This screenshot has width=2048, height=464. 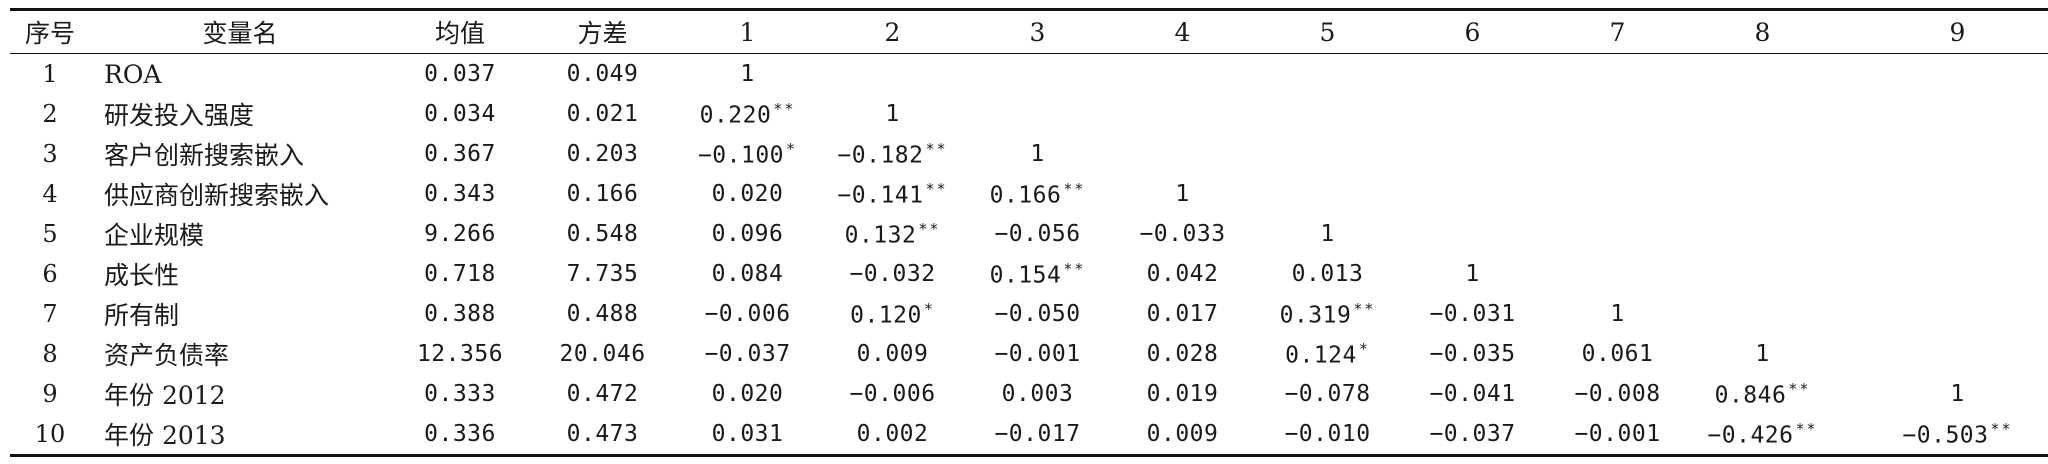 I want to click on table-row: 2 研发投入强度 0.034 0.021 0.220 ** 1, so click(x=1029, y=114).